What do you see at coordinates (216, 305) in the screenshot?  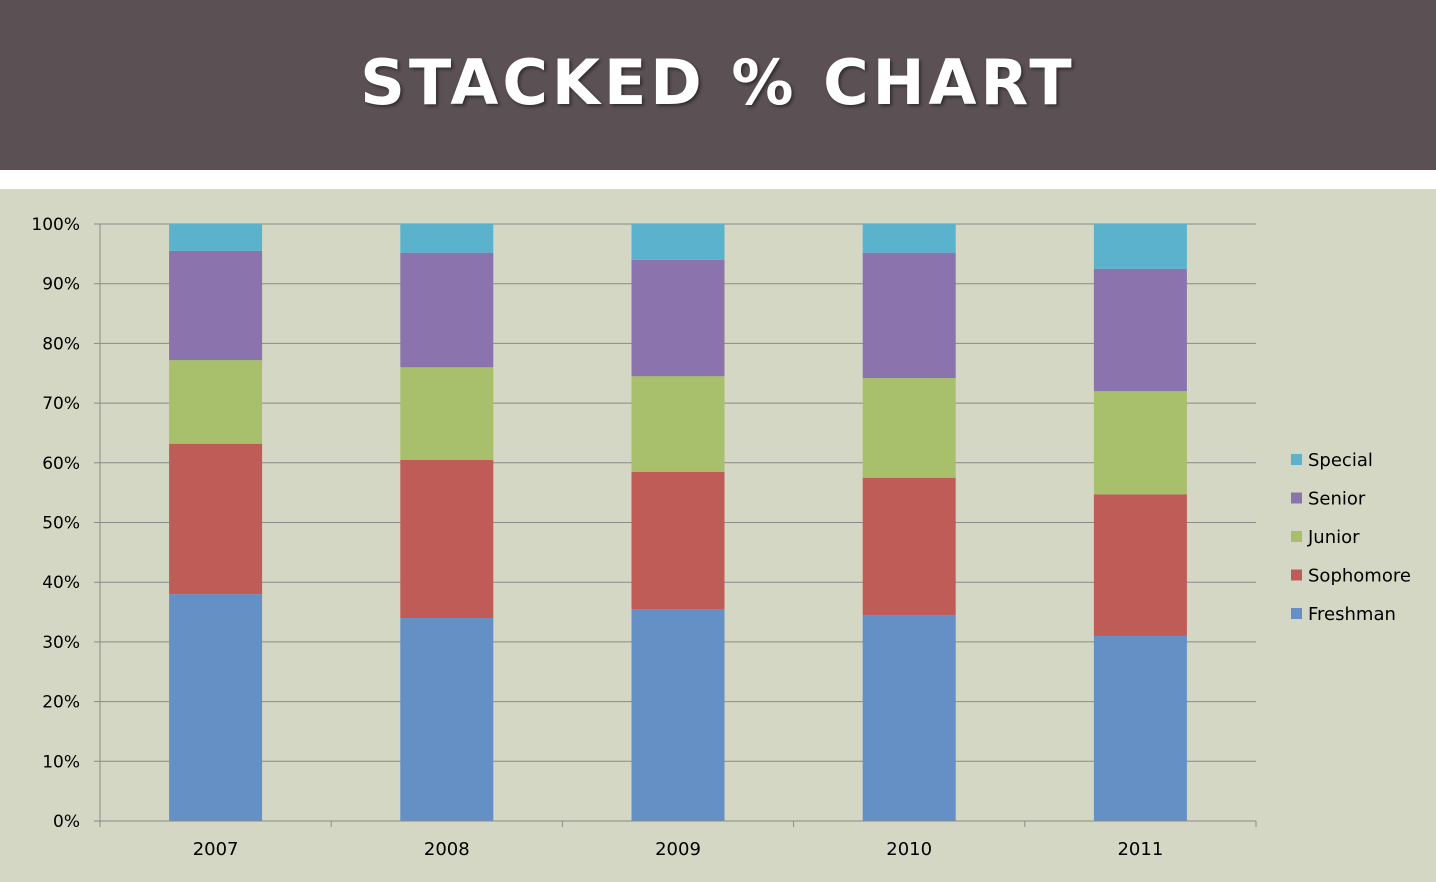 I see `bar-segment-senior-2007` at bounding box center [216, 305].